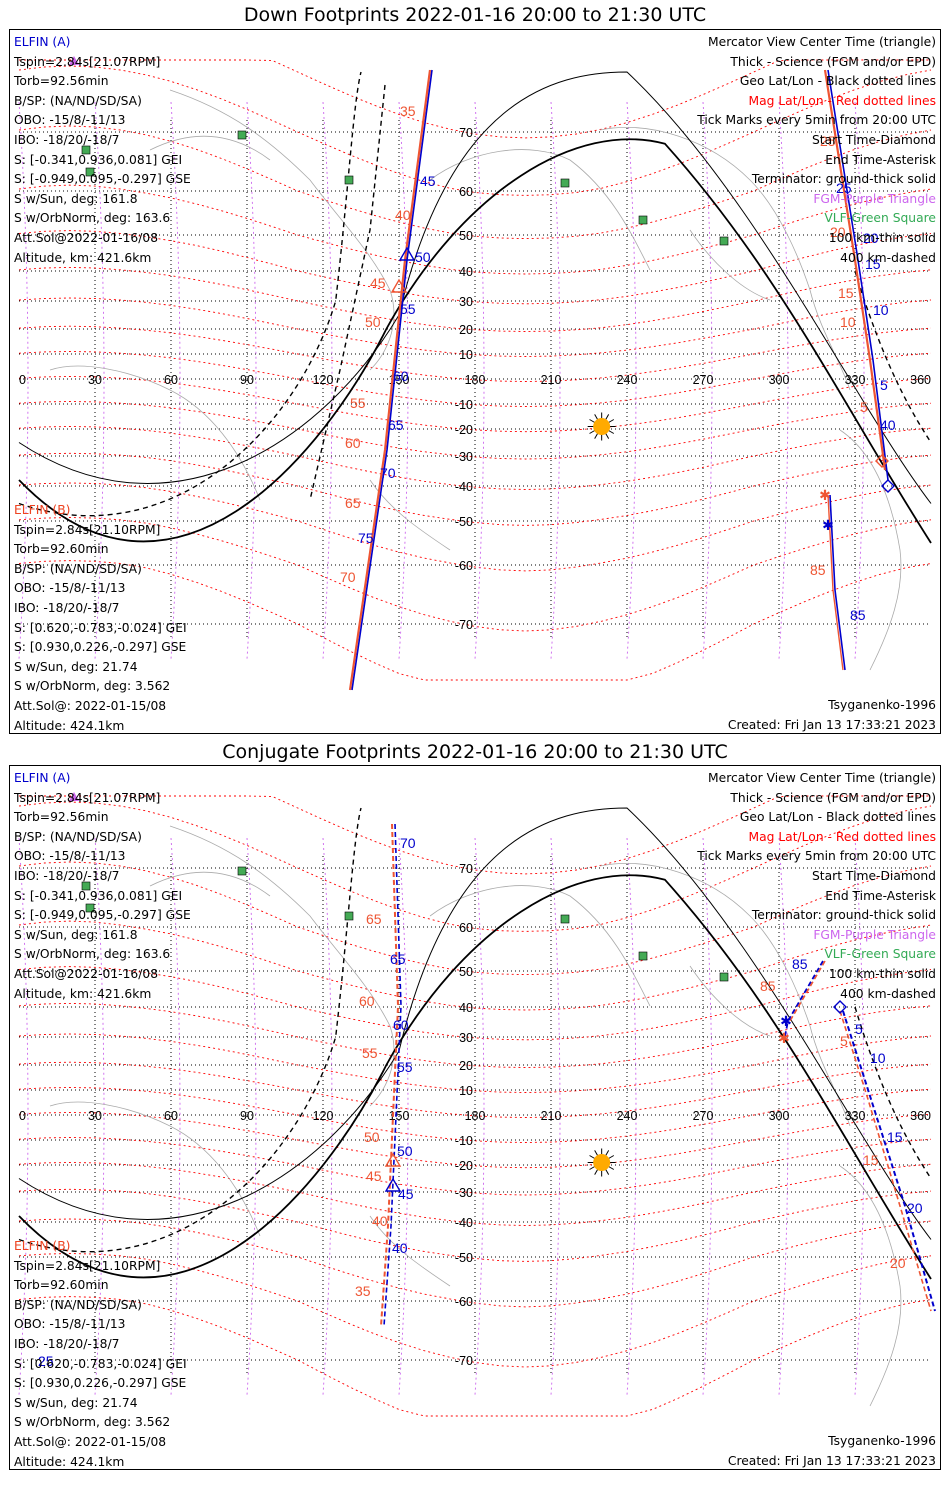 This screenshot has height=1500, width=950. What do you see at coordinates (551, 1116) in the screenshot?
I see `lon-label: 210` at bounding box center [551, 1116].